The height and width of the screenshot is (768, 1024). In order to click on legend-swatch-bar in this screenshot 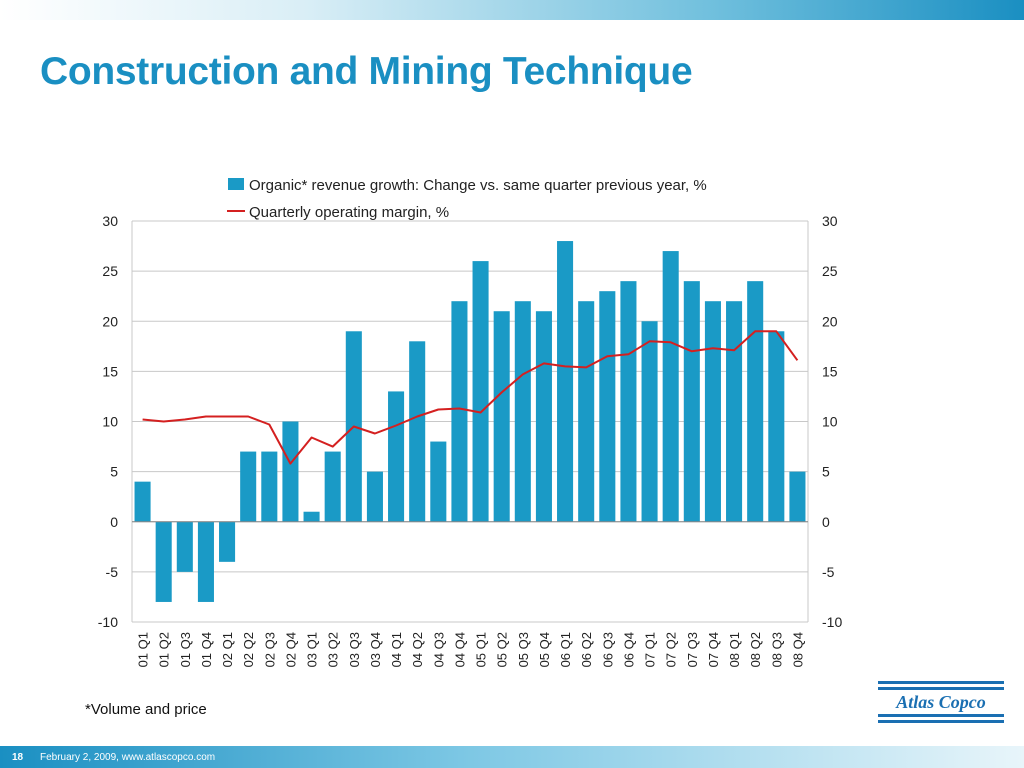, I will do `click(236, 184)`.